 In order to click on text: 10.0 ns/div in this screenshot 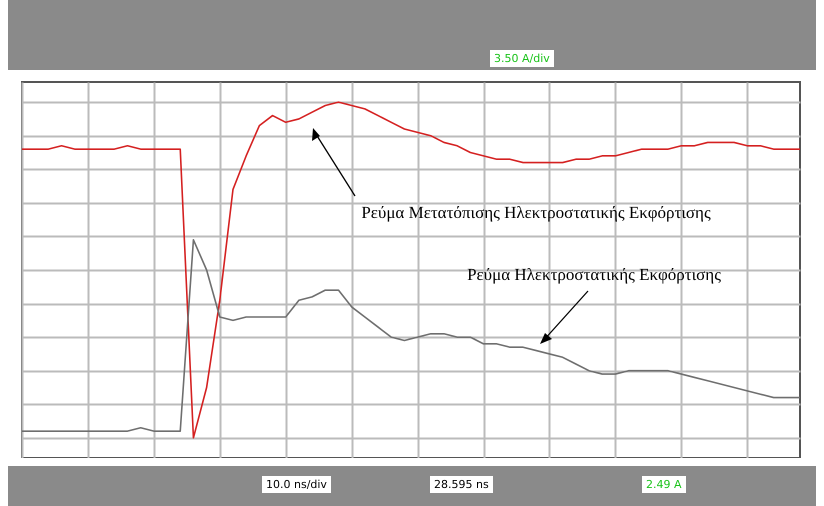, I will do `click(296, 484)`.